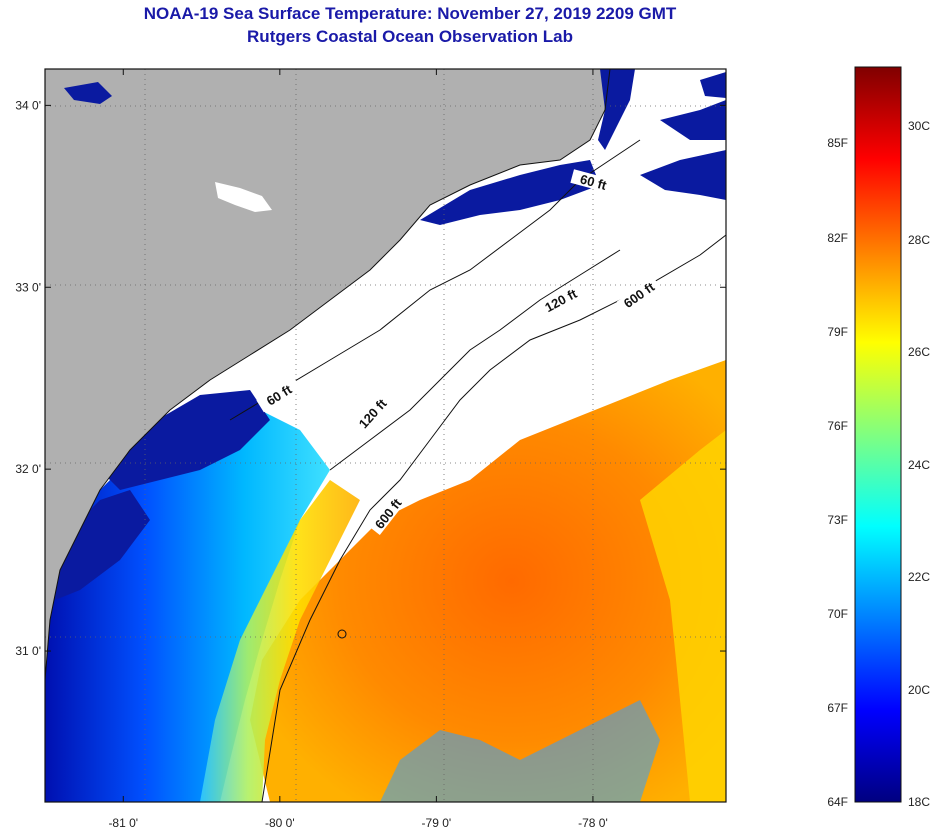 Image resolution: width=936 pixels, height=832 pixels. I want to click on colorbar-c-label: 18C, so click(919, 802).